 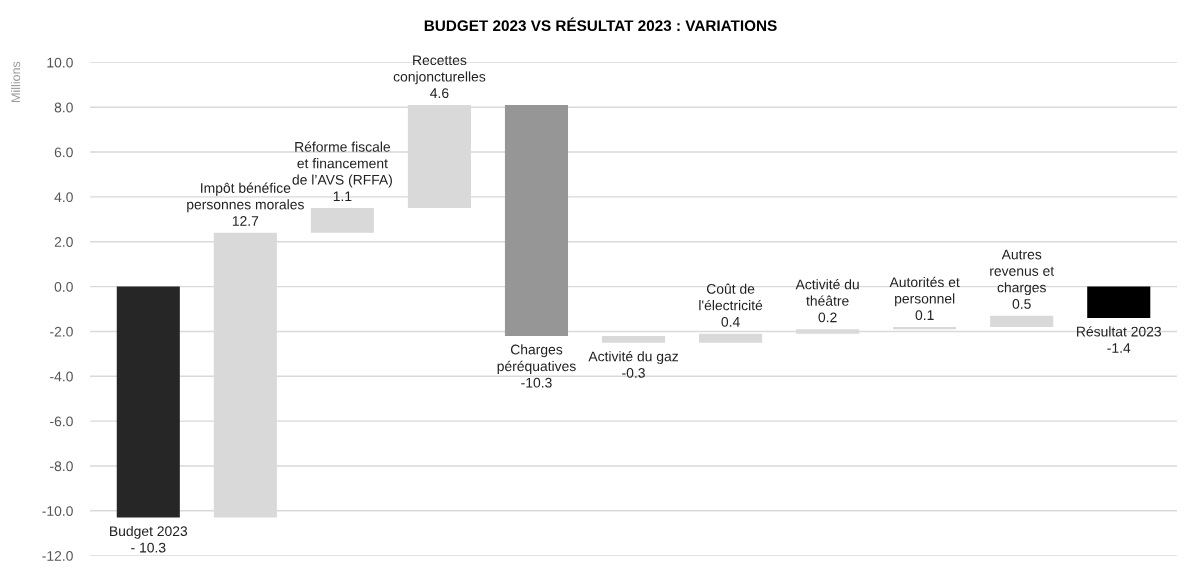 I want to click on y-tick-label: -8.0, so click(x=61, y=466).